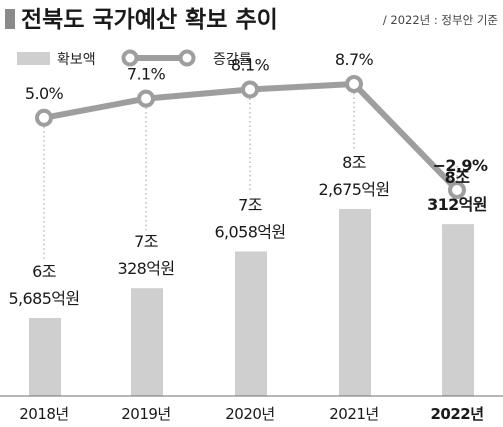 Image resolution: width=503 pixels, height=427 pixels. Describe the element at coordinates (250, 204) in the screenshot. I see `bar-value-label-2020년-1: 7조` at that location.